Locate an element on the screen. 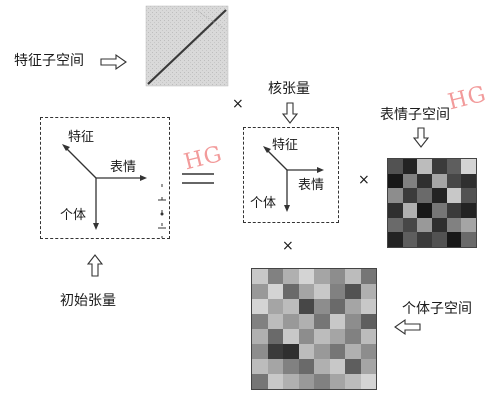 The width and height of the screenshot is (495, 394). expression-axis-label: 表情 is located at coordinates (123, 167).